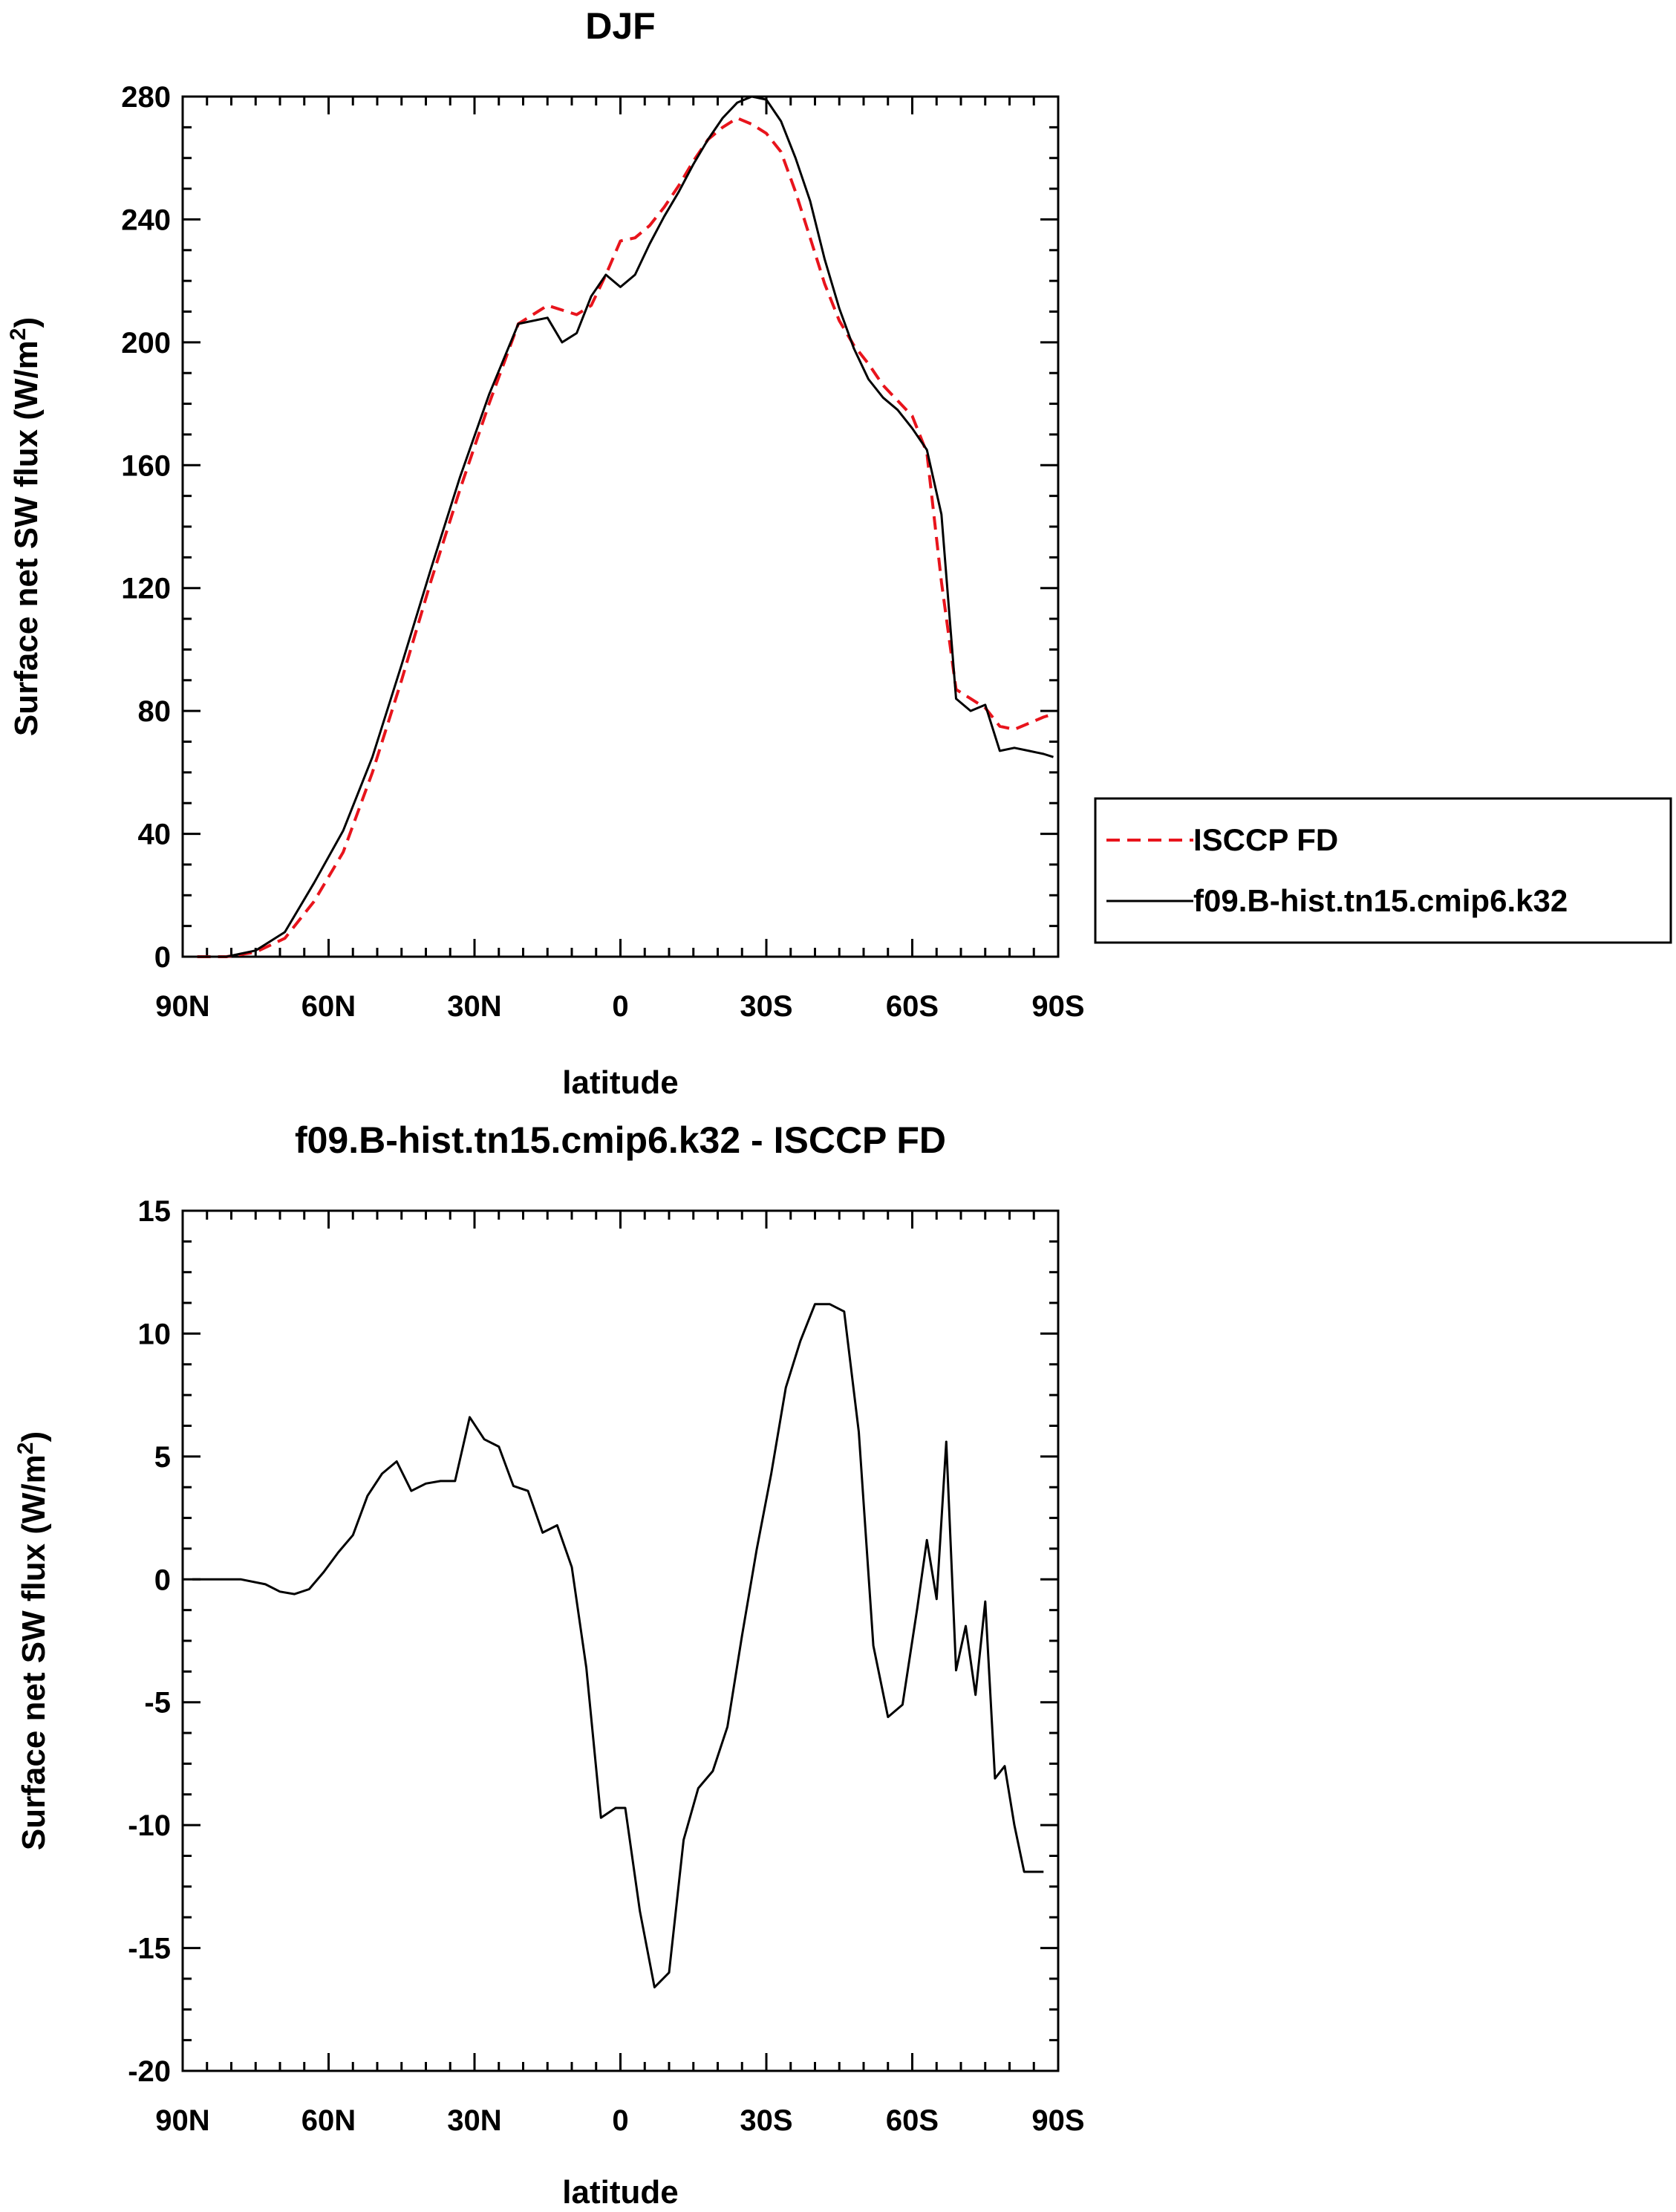 This screenshot has height=2212, width=1676. What do you see at coordinates (155, 1211) in the screenshot?
I see `y-tick-label: 15` at bounding box center [155, 1211].